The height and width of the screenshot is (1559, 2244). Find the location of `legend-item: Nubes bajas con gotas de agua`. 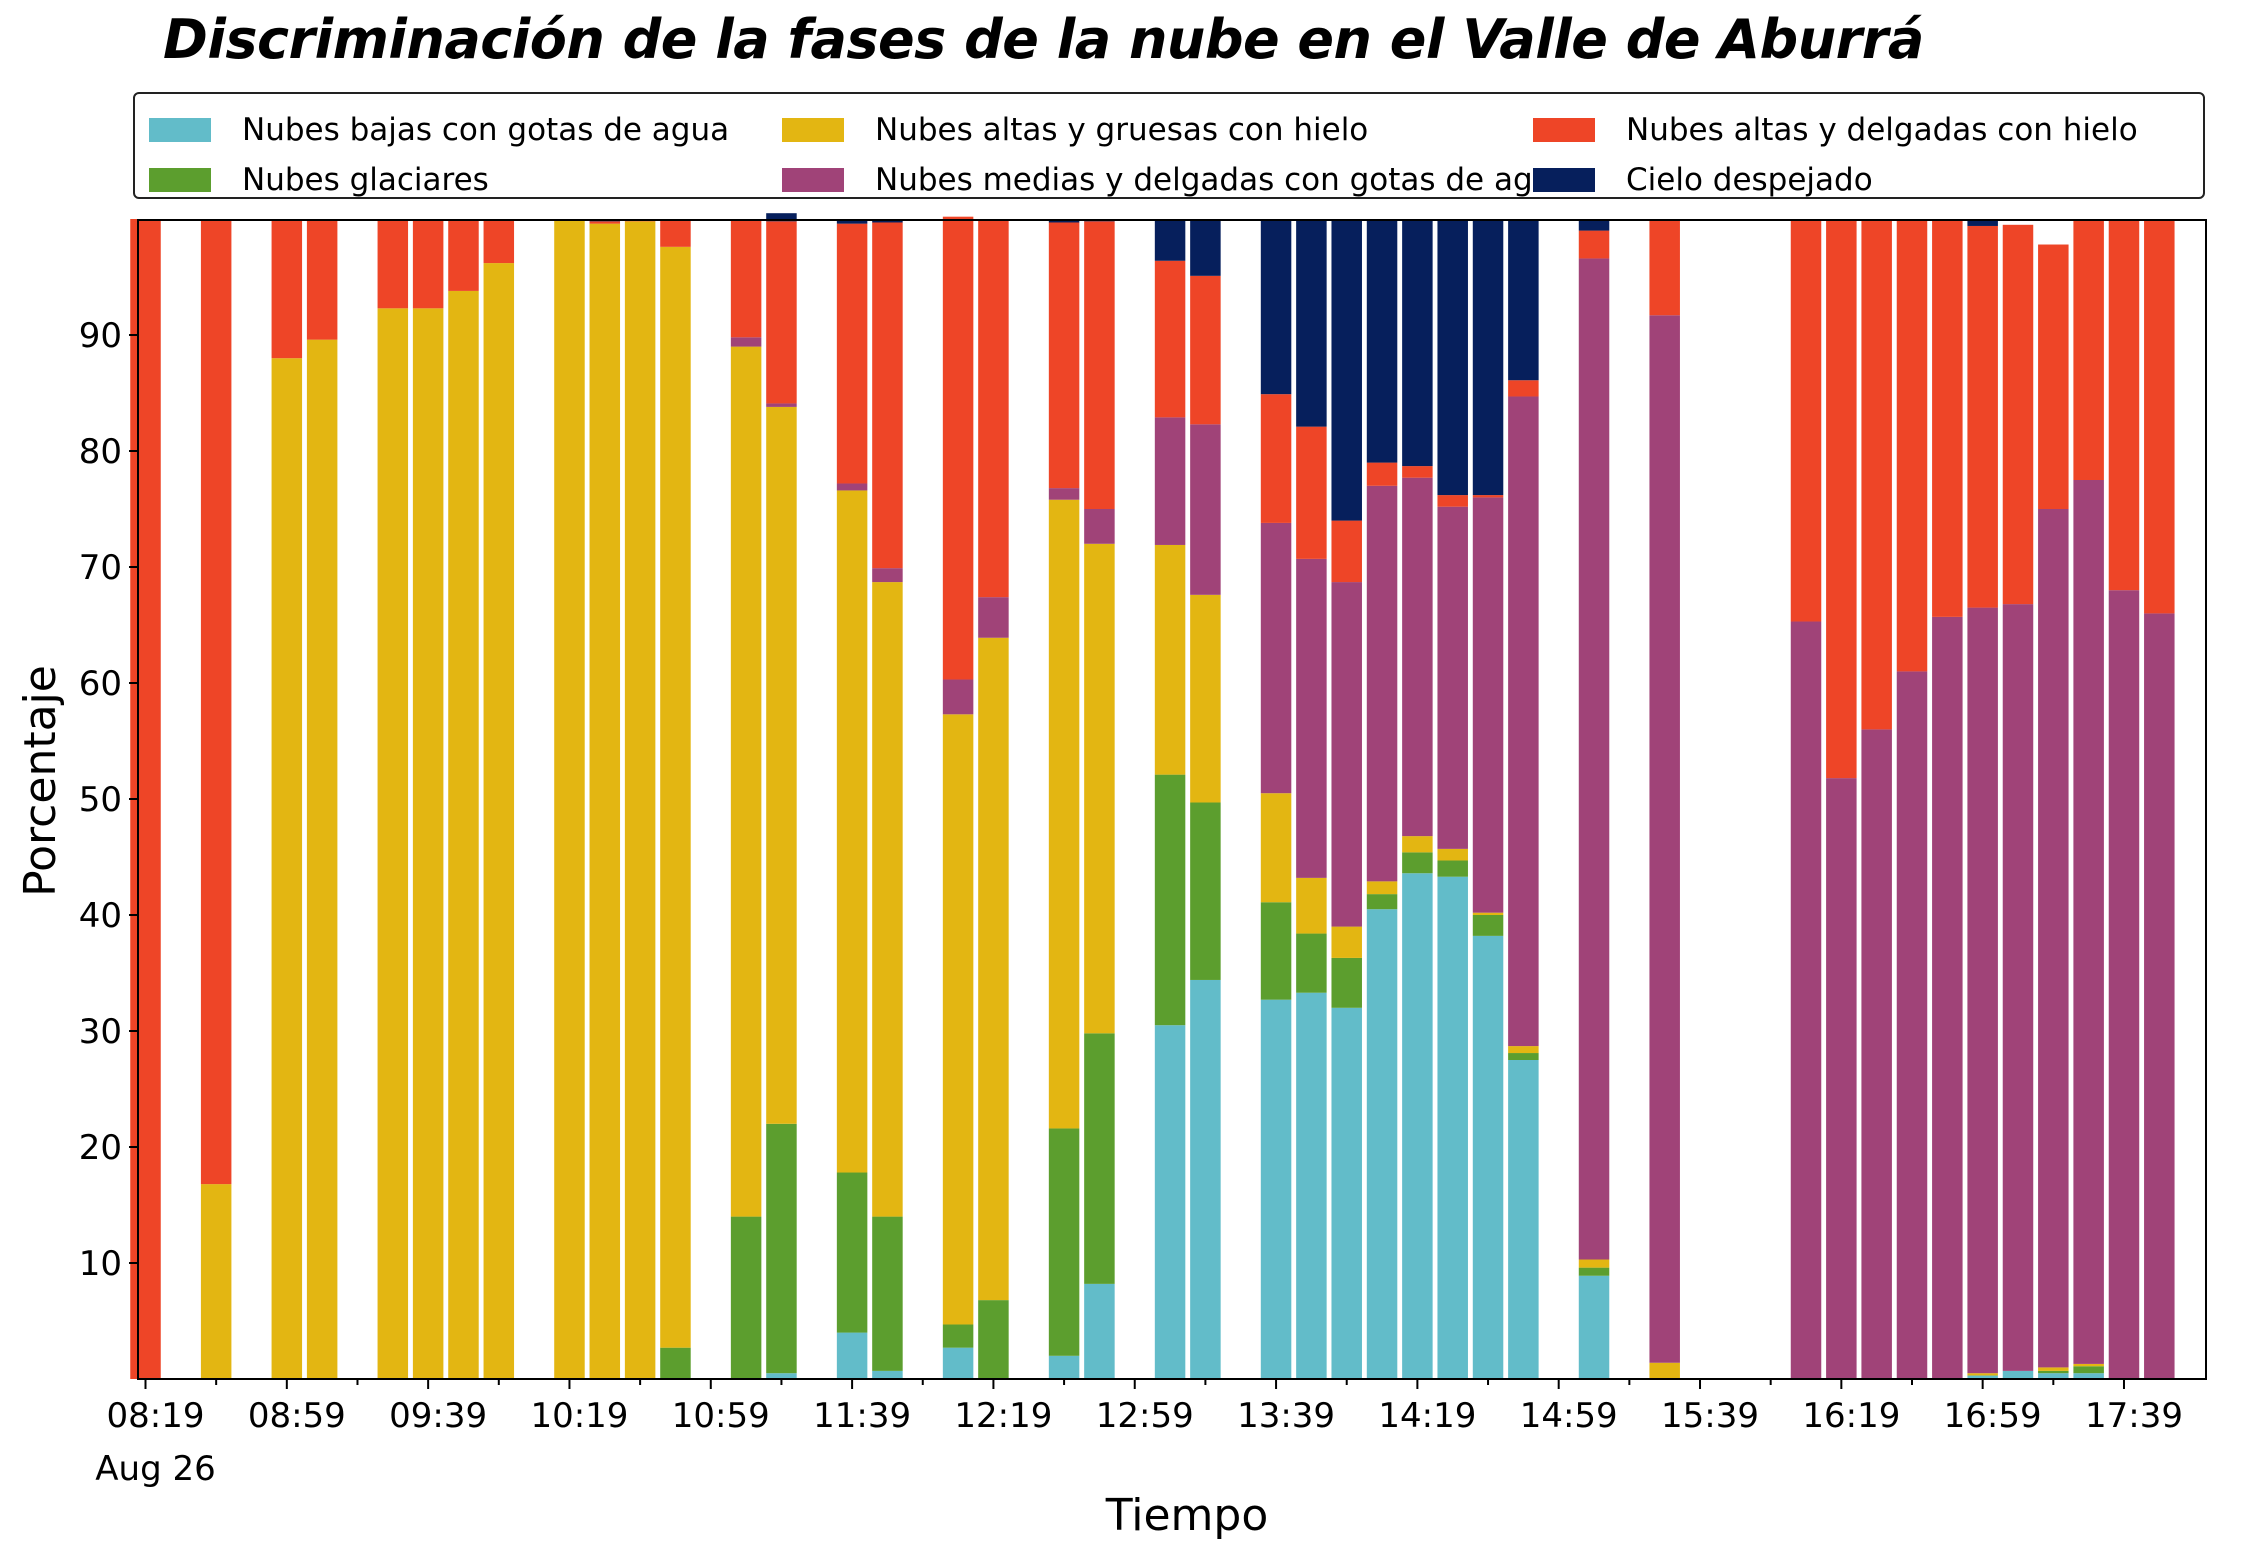

legend-item: Nubes bajas con gotas de agua is located at coordinates (439, 130).